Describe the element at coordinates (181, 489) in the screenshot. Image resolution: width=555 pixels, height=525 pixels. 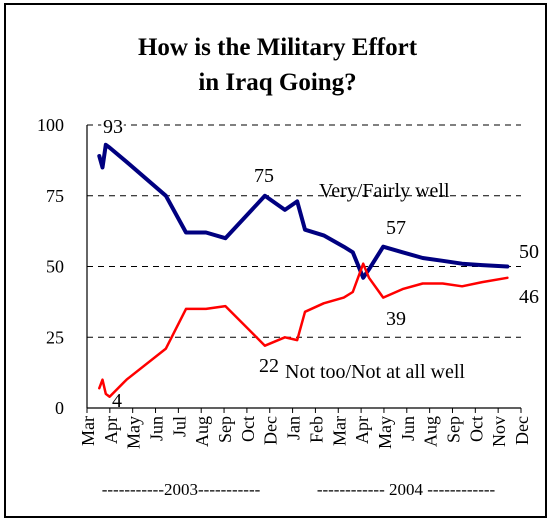
I see `year-label-2003: -----------2003-----------` at that location.